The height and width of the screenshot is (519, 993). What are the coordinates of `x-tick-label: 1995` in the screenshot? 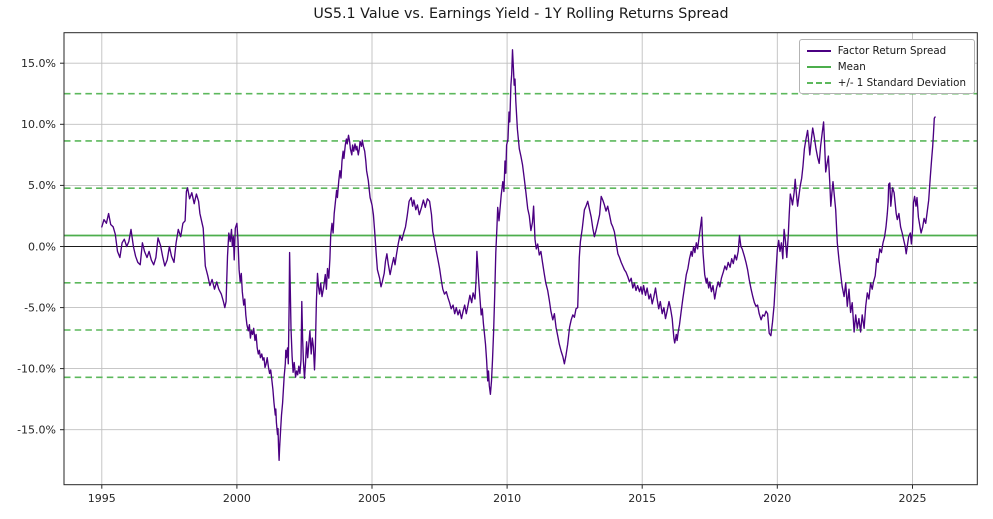 It's located at (102, 498).